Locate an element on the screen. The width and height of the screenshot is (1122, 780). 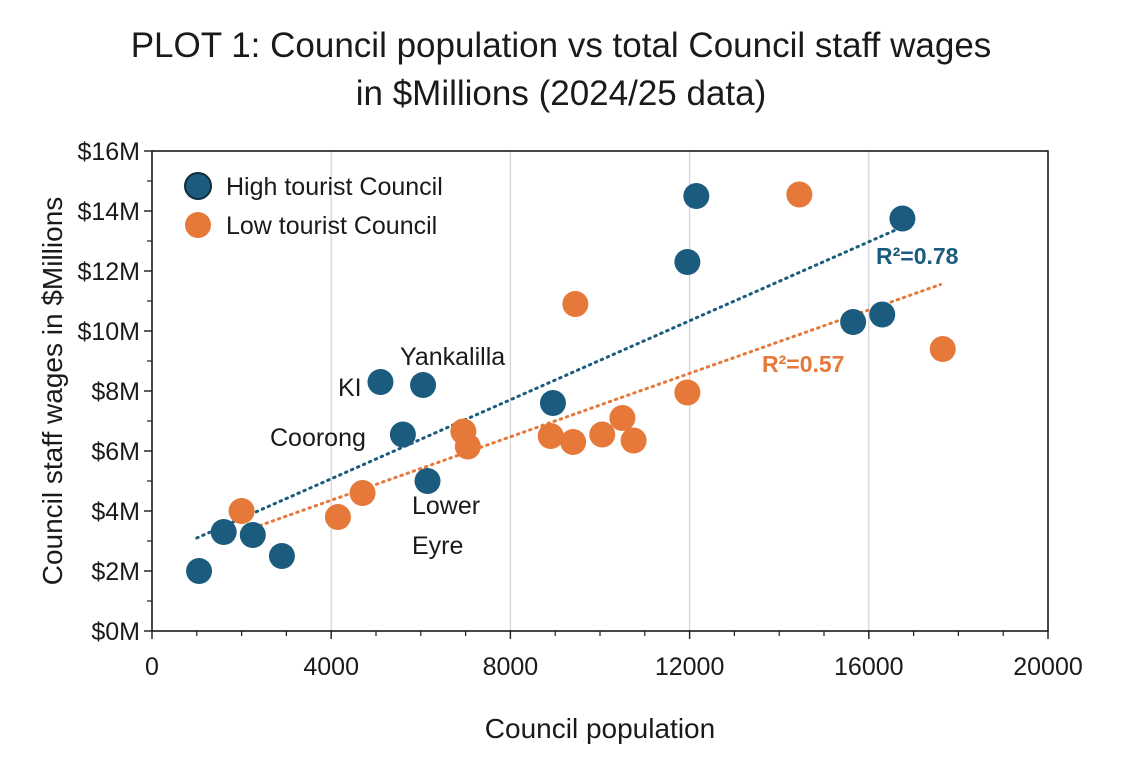
legend-marker-low-tourist is located at coordinates (198, 225).